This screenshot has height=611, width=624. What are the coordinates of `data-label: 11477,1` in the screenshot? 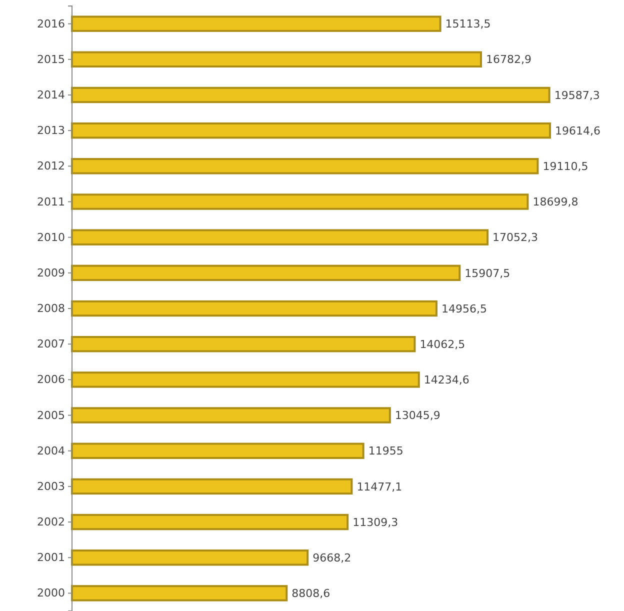 It's located at (379, 487).